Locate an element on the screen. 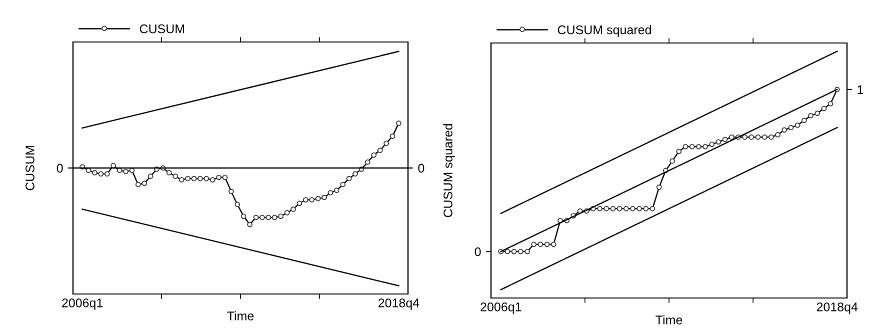  annotation: 1 is located at coordinates (861, 89).